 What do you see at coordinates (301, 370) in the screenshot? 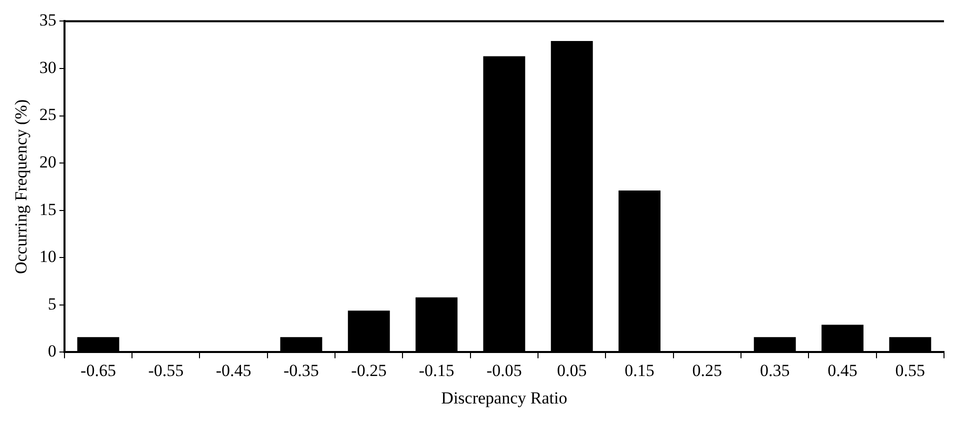
I see `x-tick-label: -0.35` at bounding box center [301, 370].